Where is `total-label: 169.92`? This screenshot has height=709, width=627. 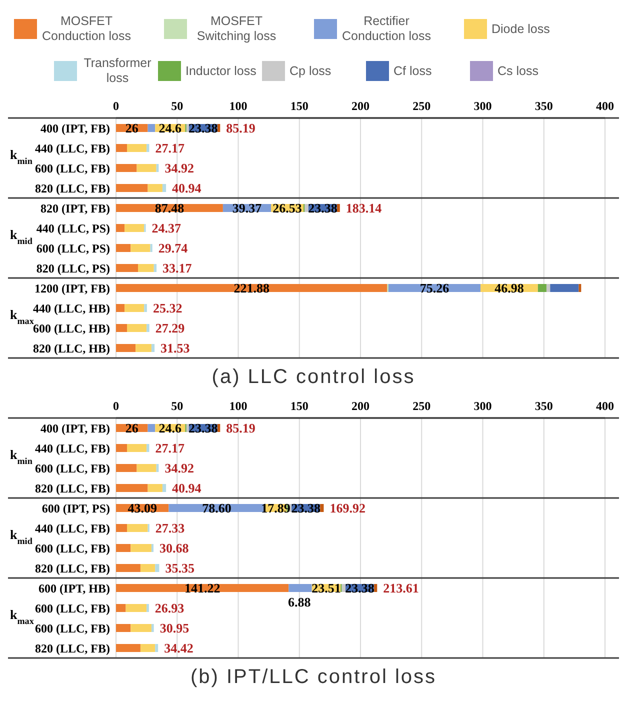
total-label: 169.92 is located at coordinates (348, 508).